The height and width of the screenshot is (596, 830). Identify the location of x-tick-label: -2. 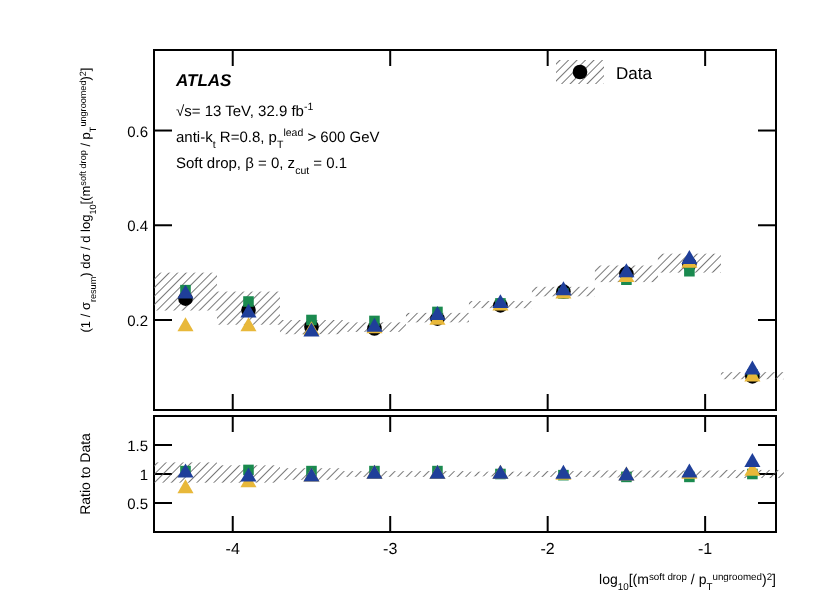
(548, 549).